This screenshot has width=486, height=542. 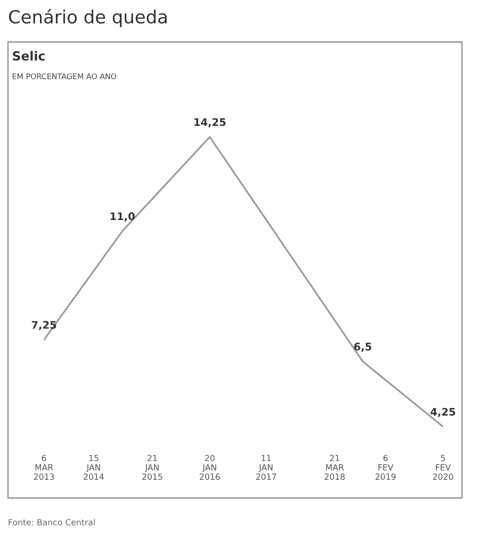 What do you see at coordinates (88, 18) in the screenshot?
I see `chart-title: Cenário de queda` at bounding box center [88, 18].